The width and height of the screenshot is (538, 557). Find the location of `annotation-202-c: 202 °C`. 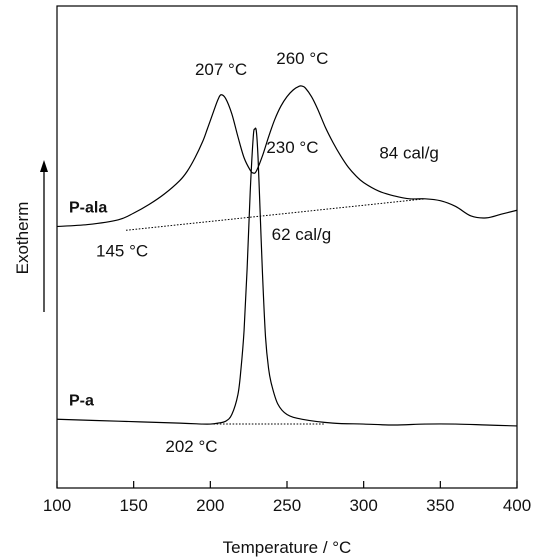

annotation-202-c: 202 °C is located at coordinates (191, 446).